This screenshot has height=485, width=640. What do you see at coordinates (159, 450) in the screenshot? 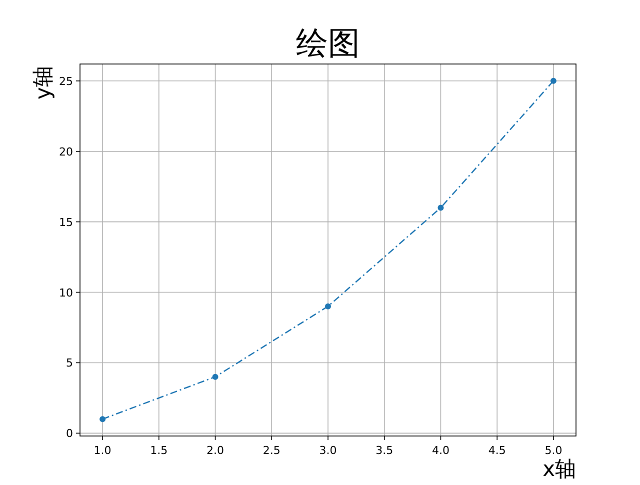
I see `x-tick-label: 1.5` at bounding box center [159, 450].